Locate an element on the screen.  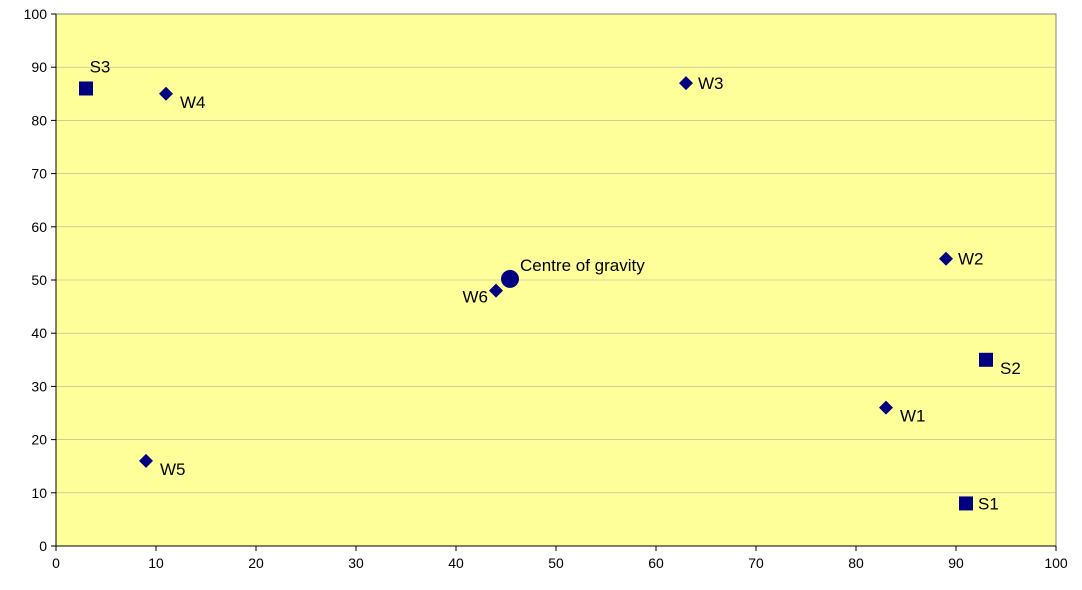
y-tick-label: 40 is located at coordinates (39, 333).